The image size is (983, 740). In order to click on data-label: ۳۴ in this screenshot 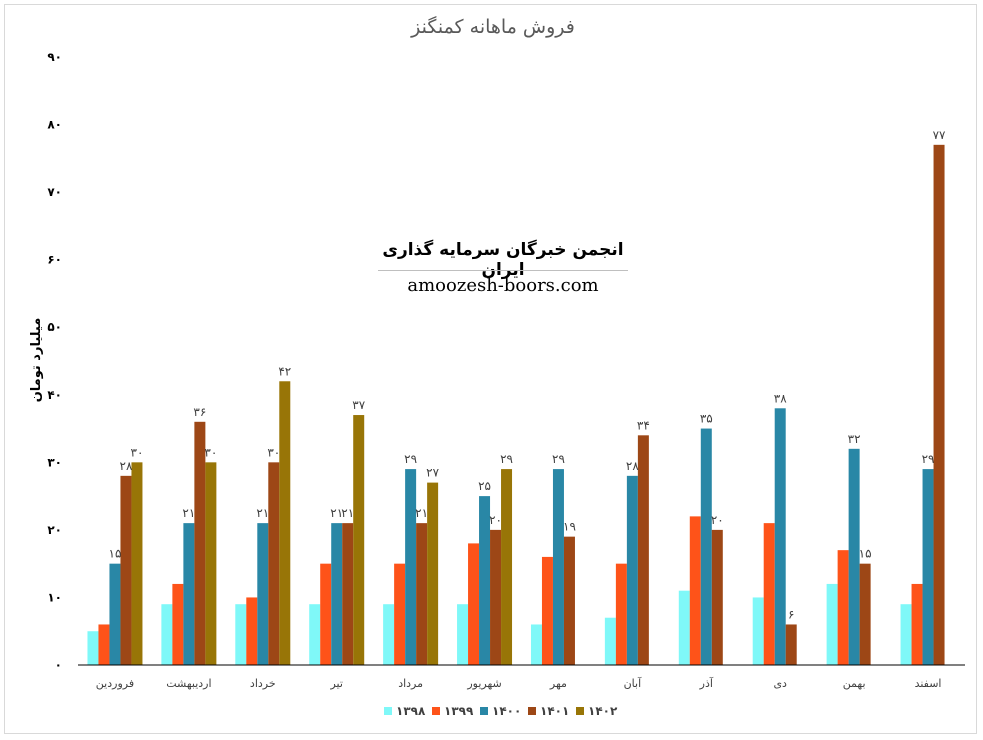, I will do `click(643, 425)`.